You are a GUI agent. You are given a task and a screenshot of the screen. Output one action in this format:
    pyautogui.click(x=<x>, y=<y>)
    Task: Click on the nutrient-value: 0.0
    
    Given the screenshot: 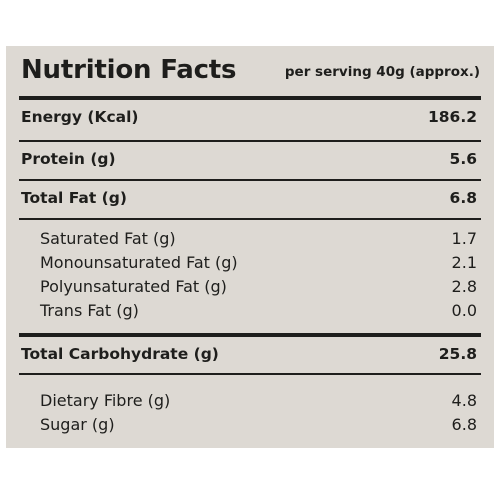 What is the action you would take?
    pyautogui.click(x=464, y=310)
    